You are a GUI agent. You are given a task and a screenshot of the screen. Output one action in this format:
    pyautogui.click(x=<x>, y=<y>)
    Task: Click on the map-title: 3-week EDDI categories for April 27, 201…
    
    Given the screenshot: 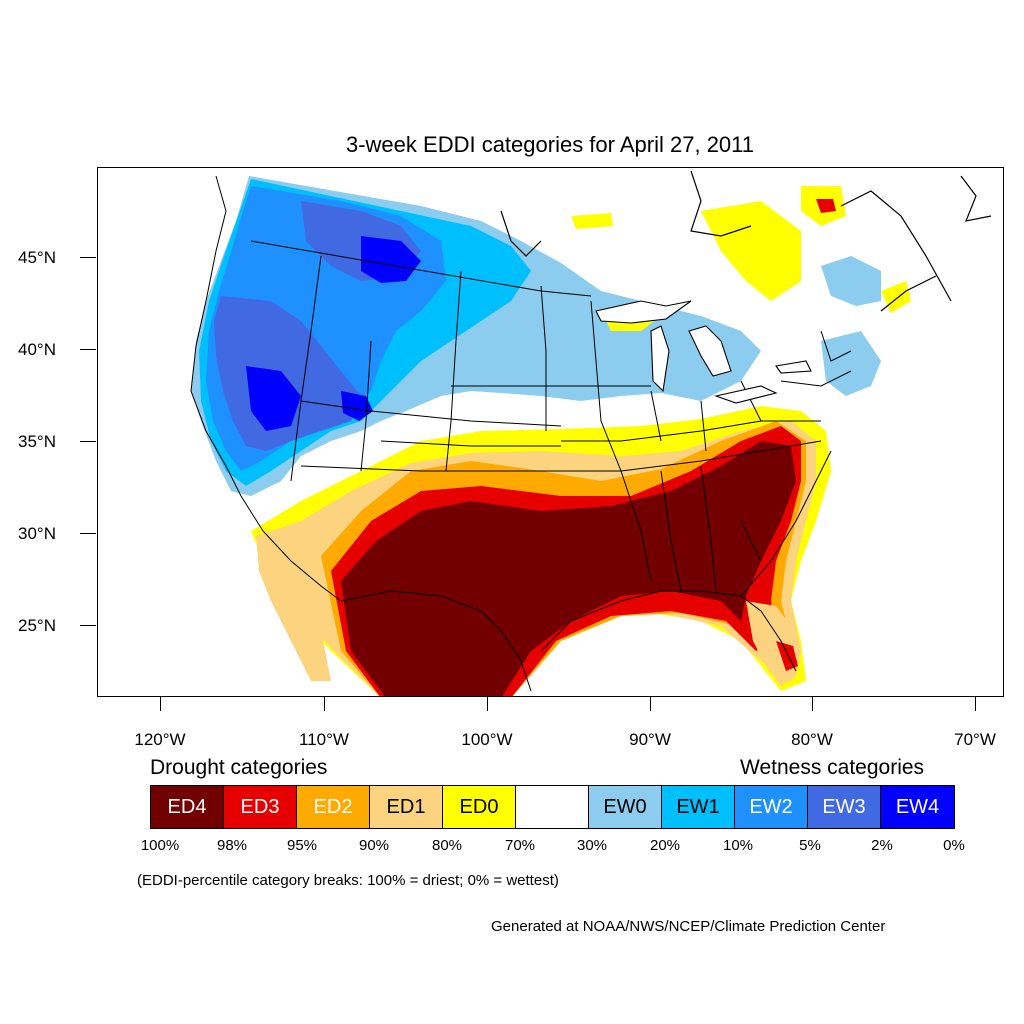 What is the action you would take?
    pyautogui.click(x=550, y=144)
    